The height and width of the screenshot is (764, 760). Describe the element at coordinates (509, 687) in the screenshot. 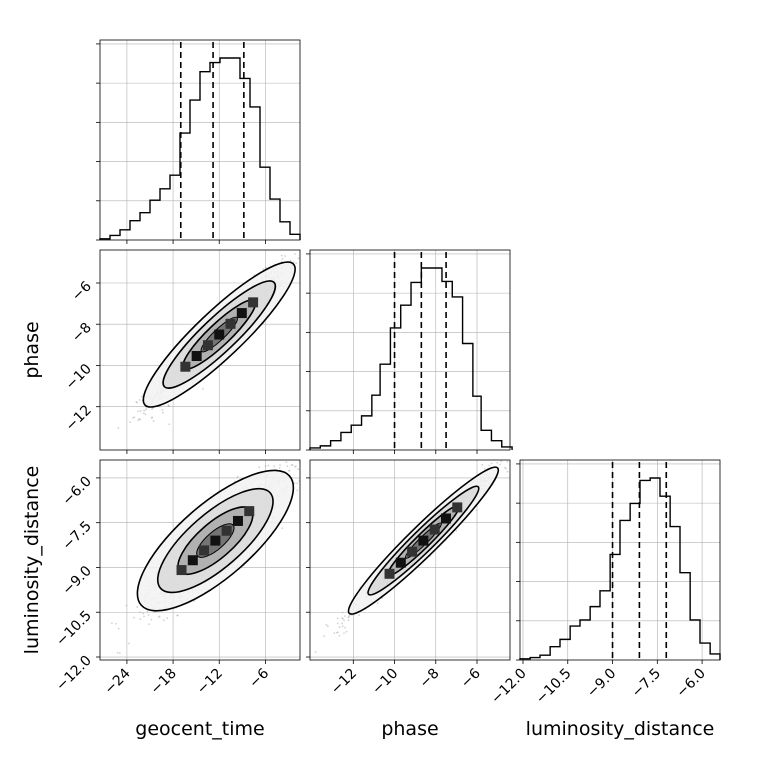

I see `x-tick-label: −12.0` at that location.